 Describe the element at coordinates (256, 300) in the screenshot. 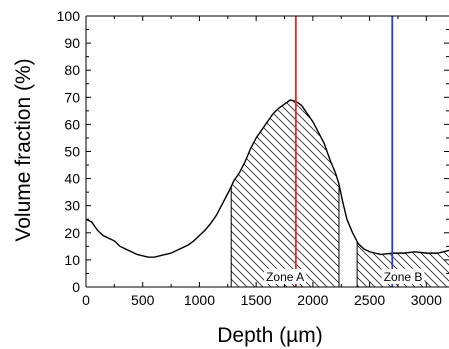

I see `x-tick-label: 1500` at that location.